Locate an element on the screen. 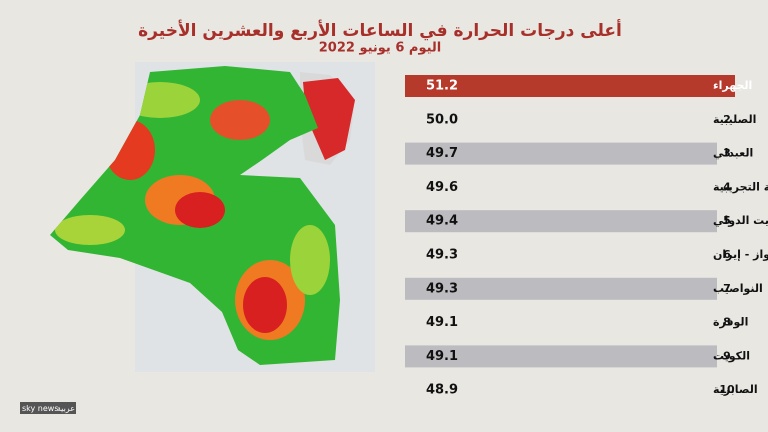 The image size is (768, 432). row-value: 48.9 is located at coordinates (442, 390).